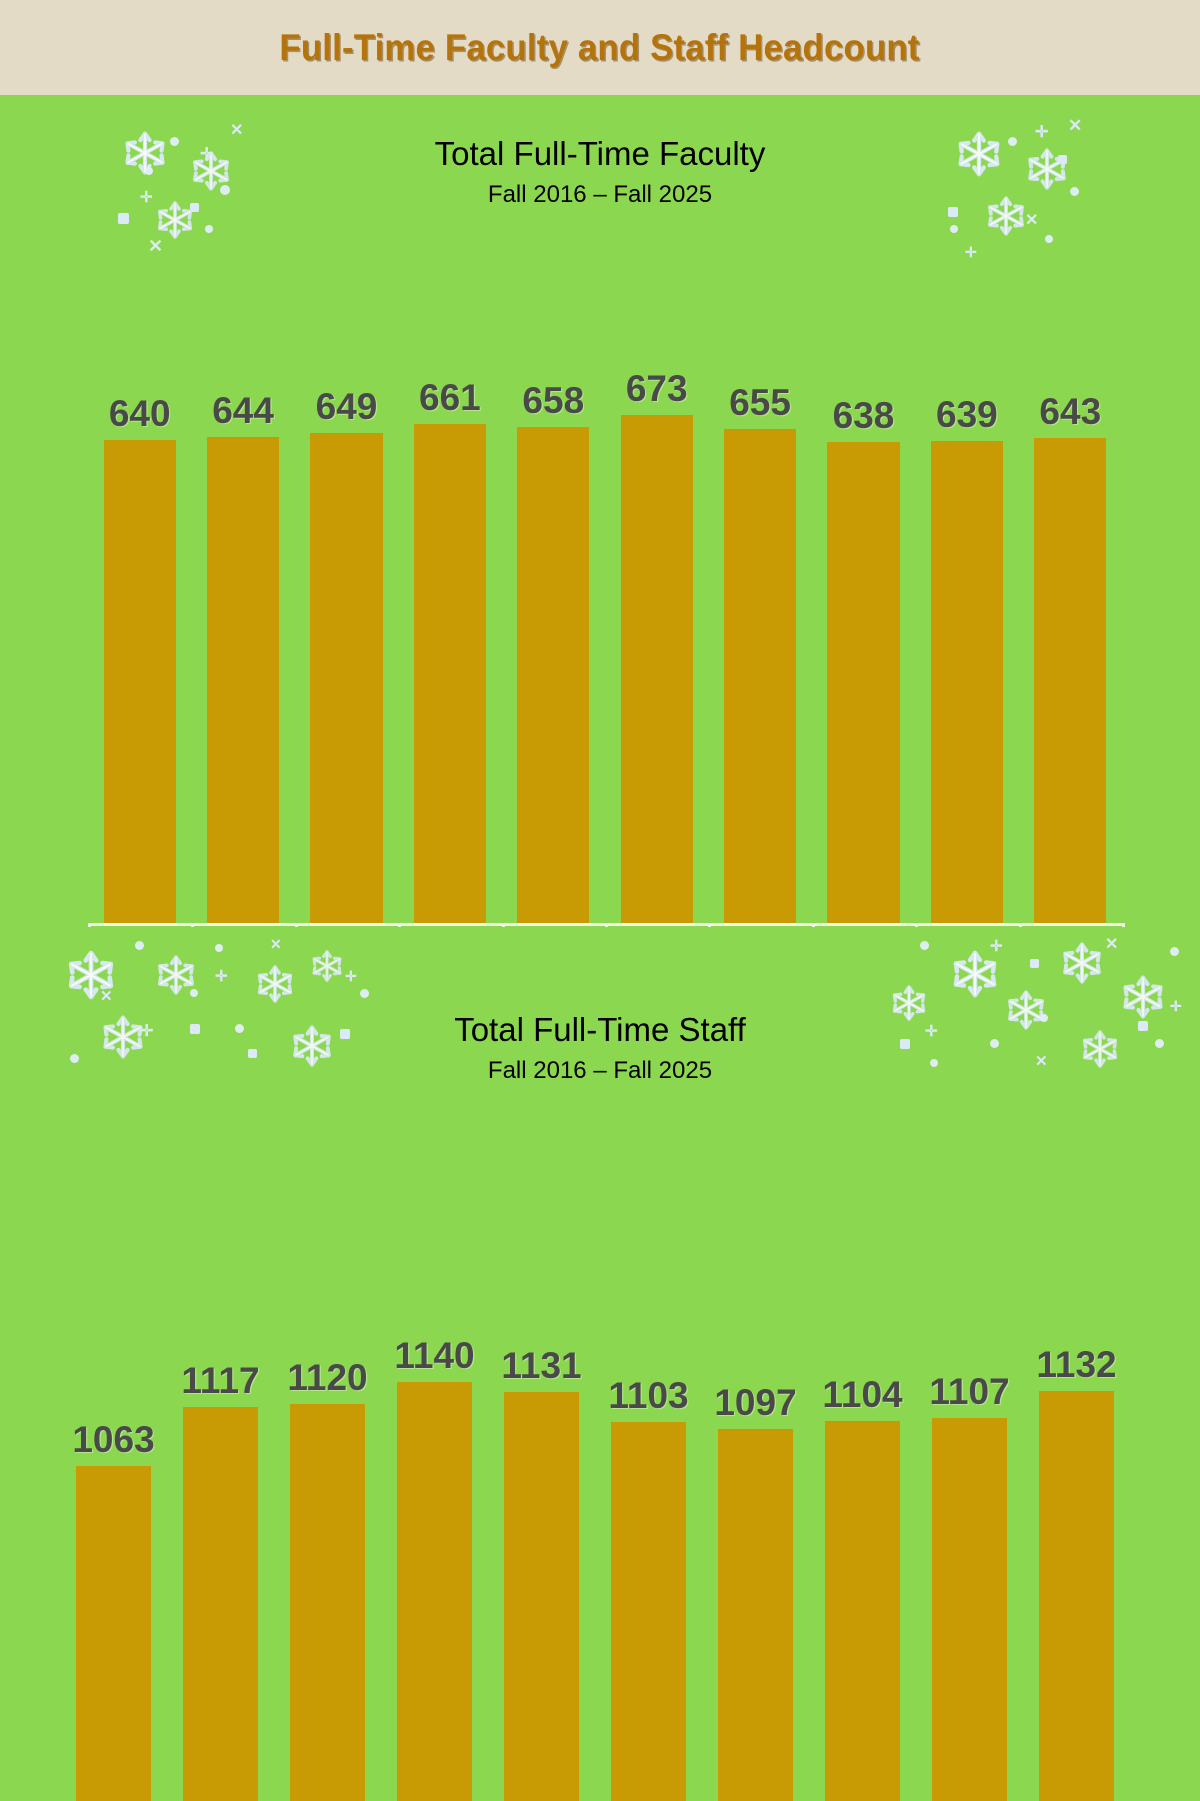 This screenshot has height=1801, width=1200. I want to click on page-title: Full-Time Faculty and Staff Headcount, so click(600, 47).